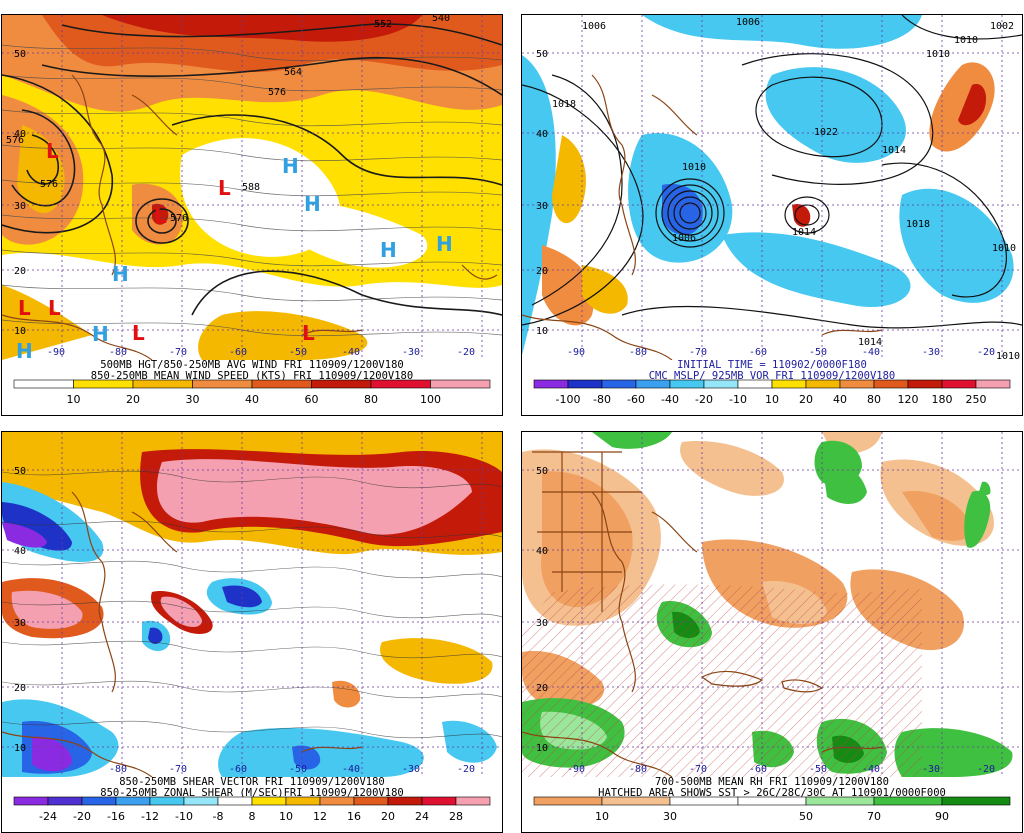 The width and height of the screenshot is (1024, 833). What do you see at coordinates (371, 399) in the screenshot?
I see `colorbar-label: 80` at bounding box center [371, 399].